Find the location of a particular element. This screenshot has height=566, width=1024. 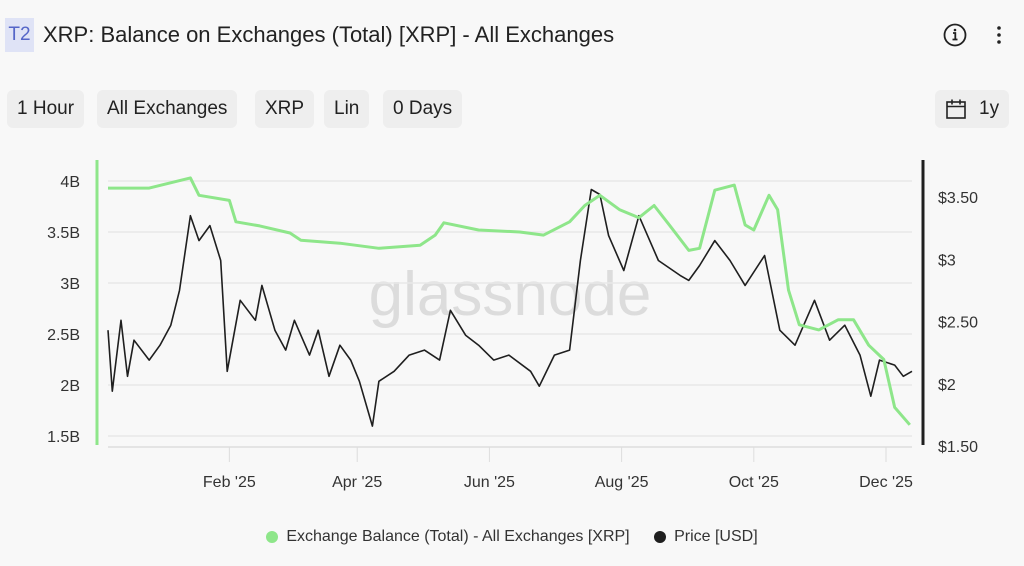

y-left-tick-label: 2.5B is located at coordinates (63, 335).